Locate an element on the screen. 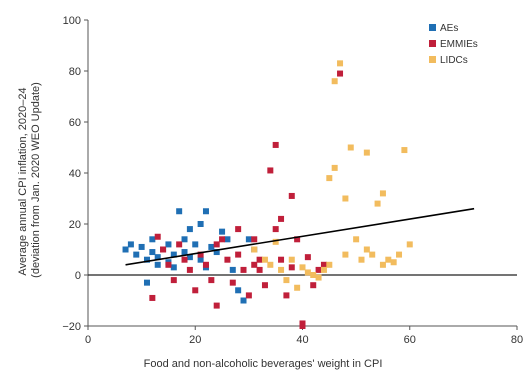  x-tick-label: 40 is located at coordinates (302, 340).